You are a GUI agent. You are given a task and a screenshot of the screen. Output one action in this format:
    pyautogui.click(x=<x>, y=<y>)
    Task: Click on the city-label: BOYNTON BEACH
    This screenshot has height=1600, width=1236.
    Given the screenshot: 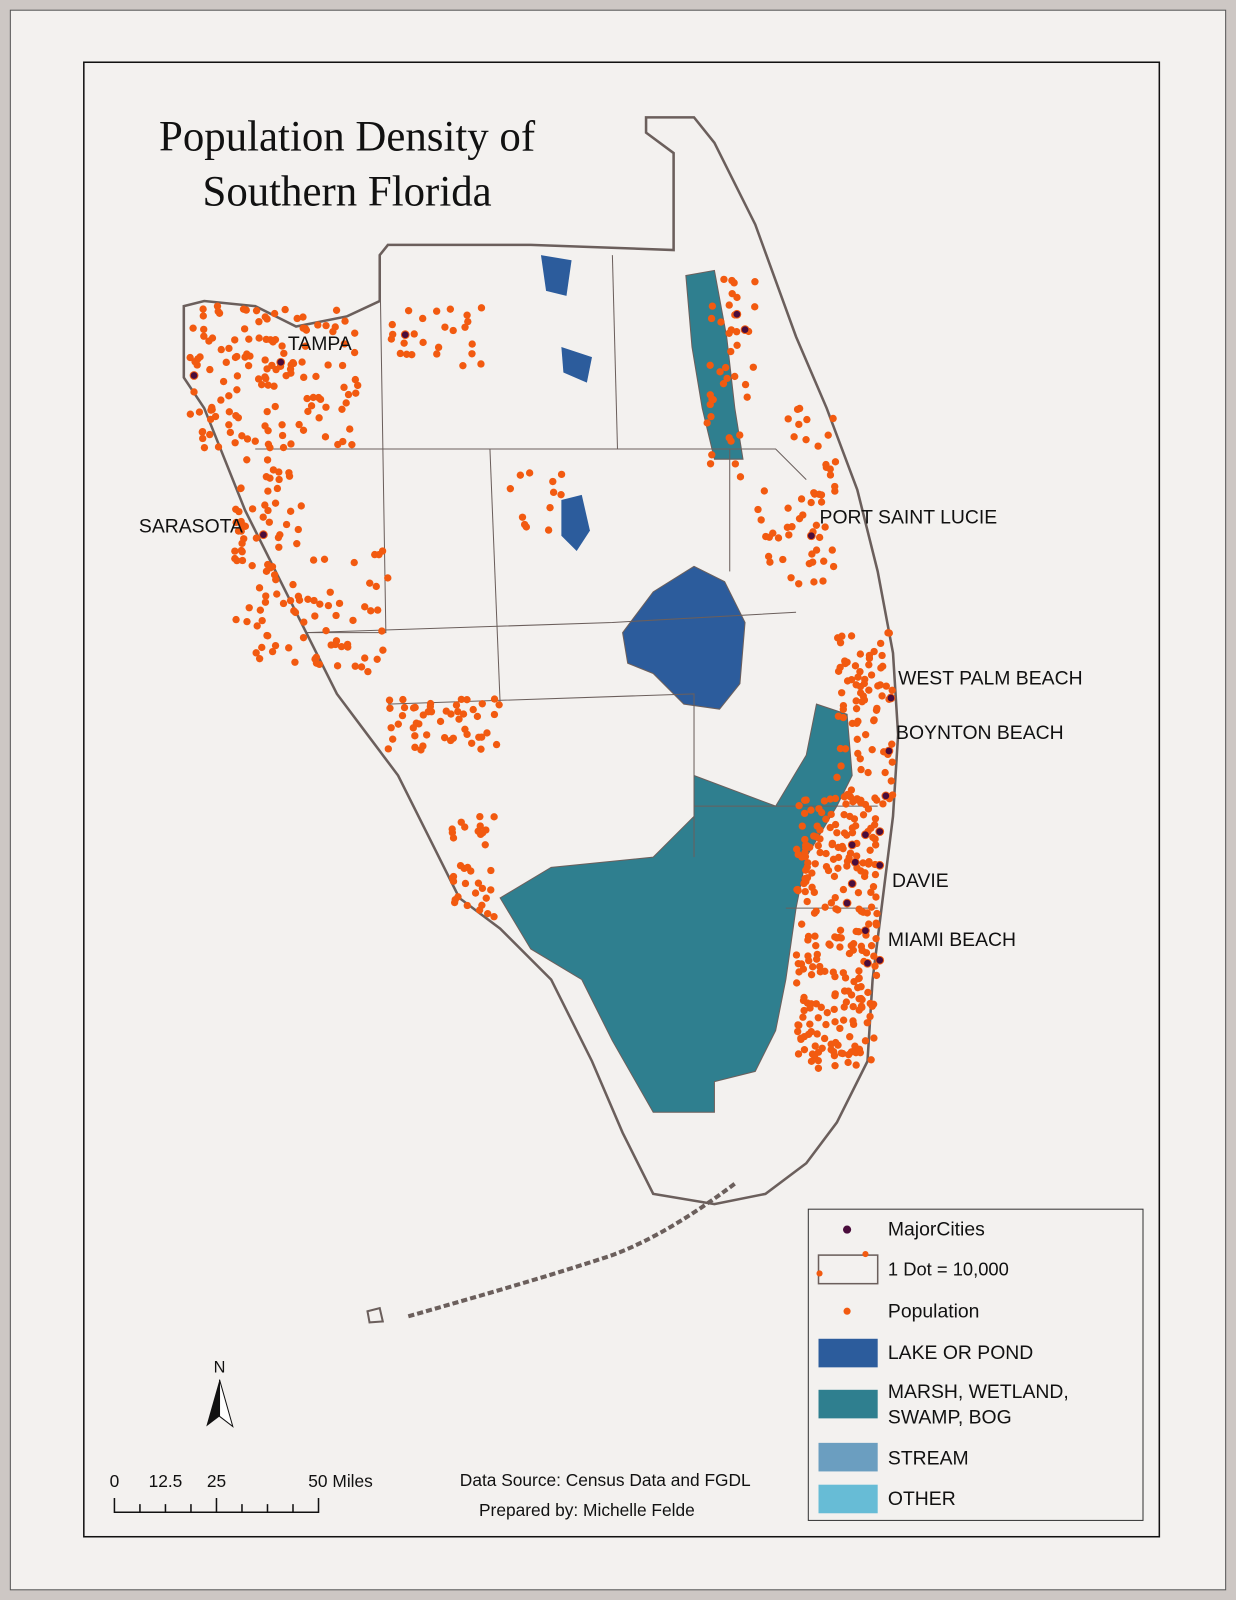 What is the action you would take?
    pyautogui.click(x=980, y=733)
    